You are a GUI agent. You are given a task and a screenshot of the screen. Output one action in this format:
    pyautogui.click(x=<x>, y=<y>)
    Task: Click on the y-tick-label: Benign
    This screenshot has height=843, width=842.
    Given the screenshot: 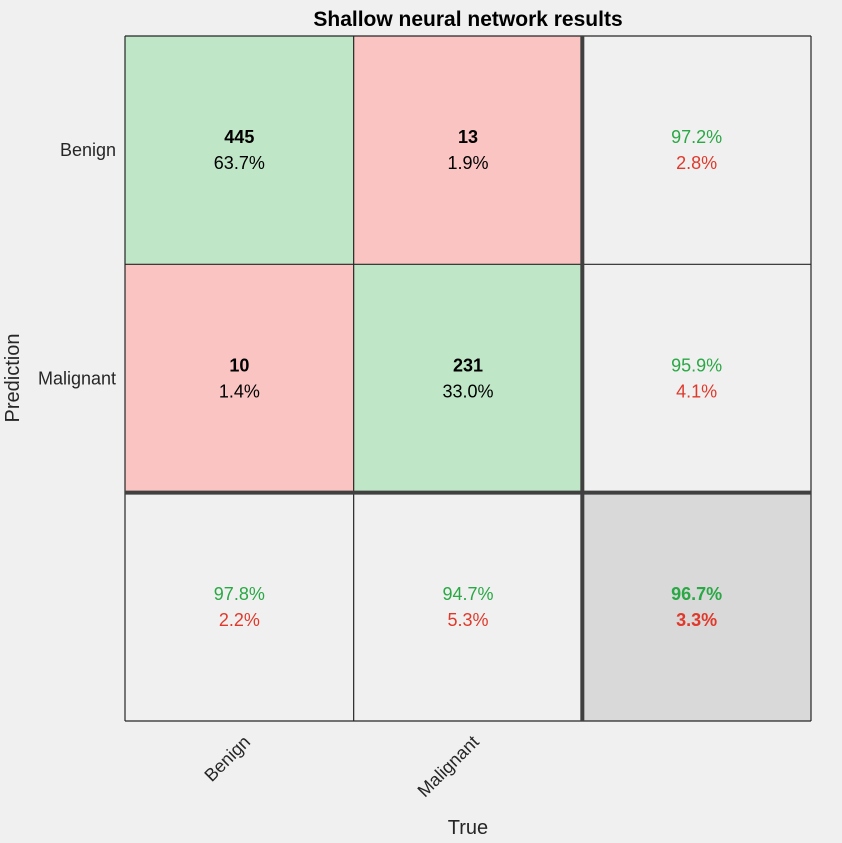 What is the action you would take?
    pyautogui.click(x=88, y=150)
    